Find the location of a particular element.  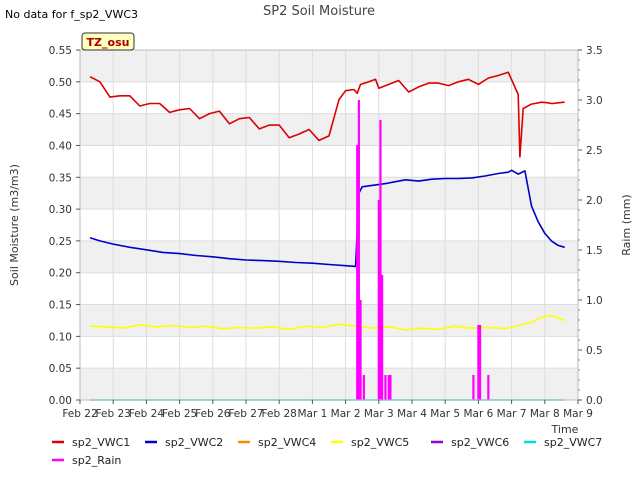

x-tick-label: Feb 24 is located at coordinates (147, 414).